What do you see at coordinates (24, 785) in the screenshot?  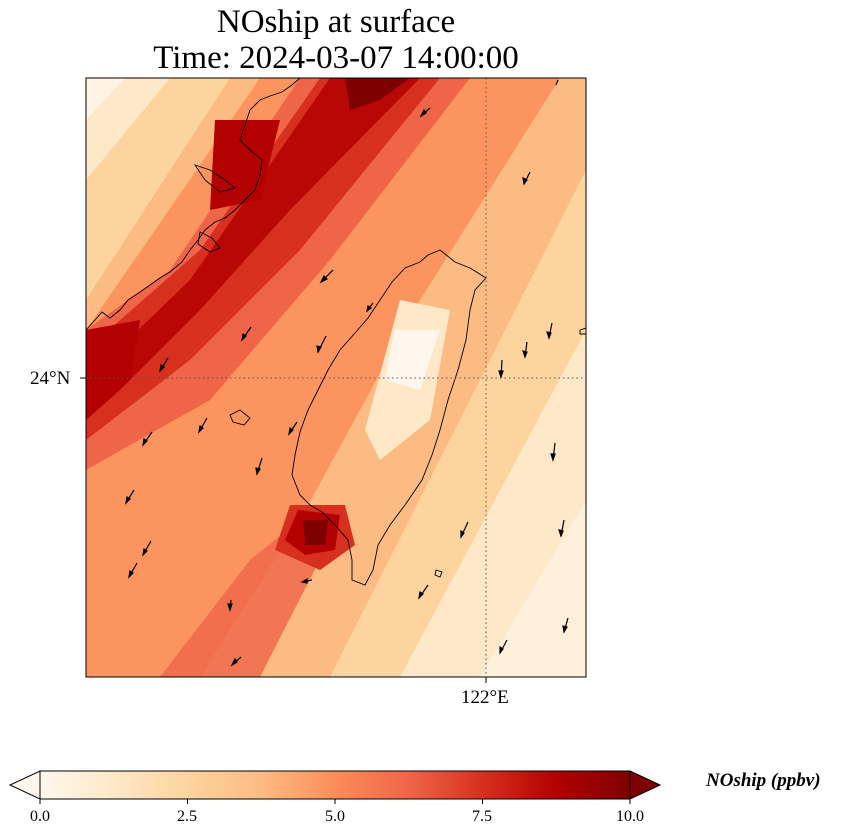 I see `colorbar-extend-min` at bounding box center [24, 785].